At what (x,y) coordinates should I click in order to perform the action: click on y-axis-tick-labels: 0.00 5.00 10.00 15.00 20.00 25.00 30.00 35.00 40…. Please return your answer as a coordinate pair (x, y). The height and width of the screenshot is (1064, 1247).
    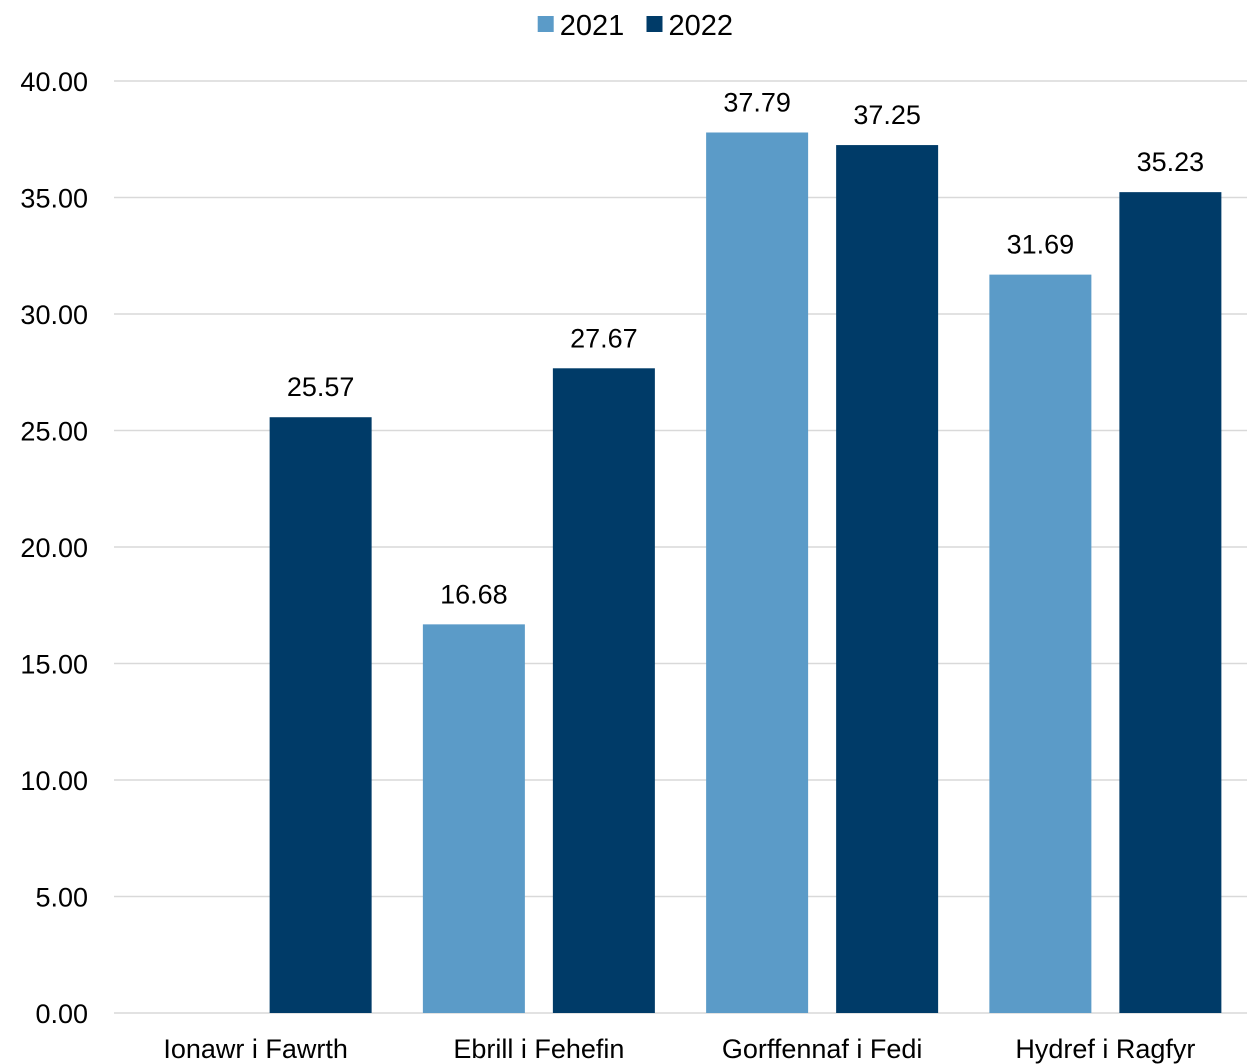
    Looking at the image, I should click on (54, 548).